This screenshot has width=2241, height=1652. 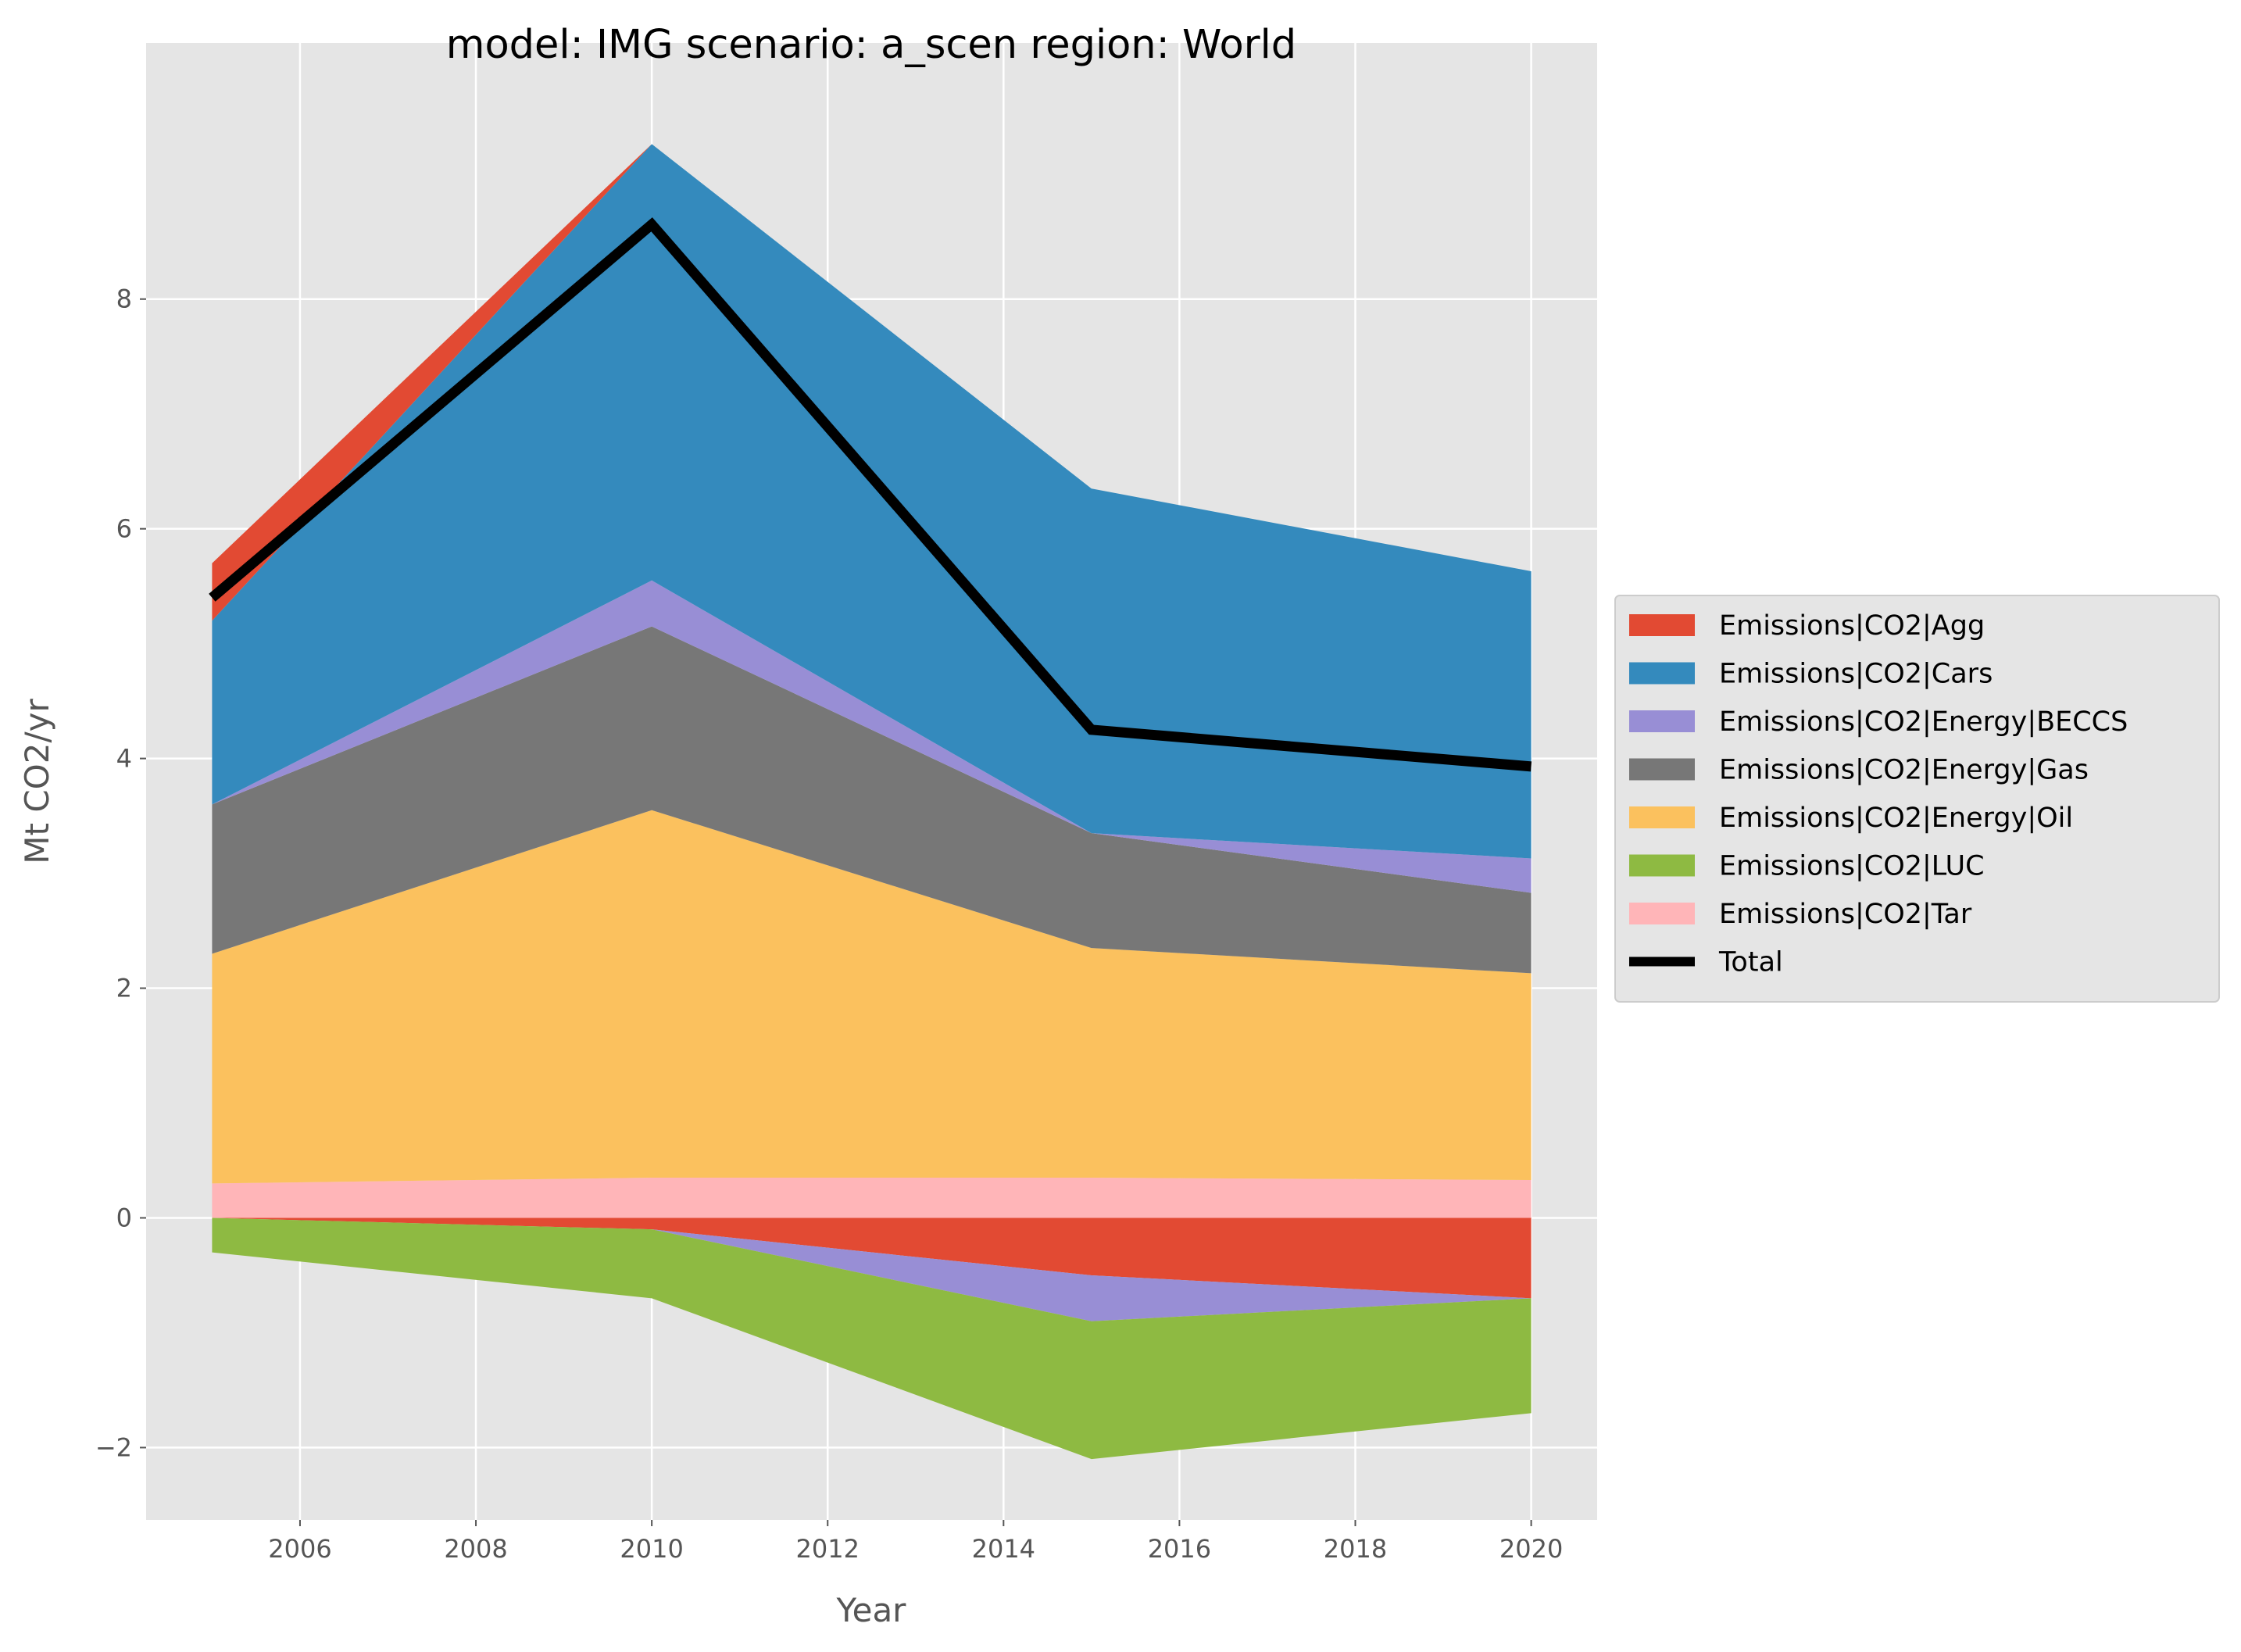 I want to click on x-tick-label: 2008, so click(x=475, y=1549).